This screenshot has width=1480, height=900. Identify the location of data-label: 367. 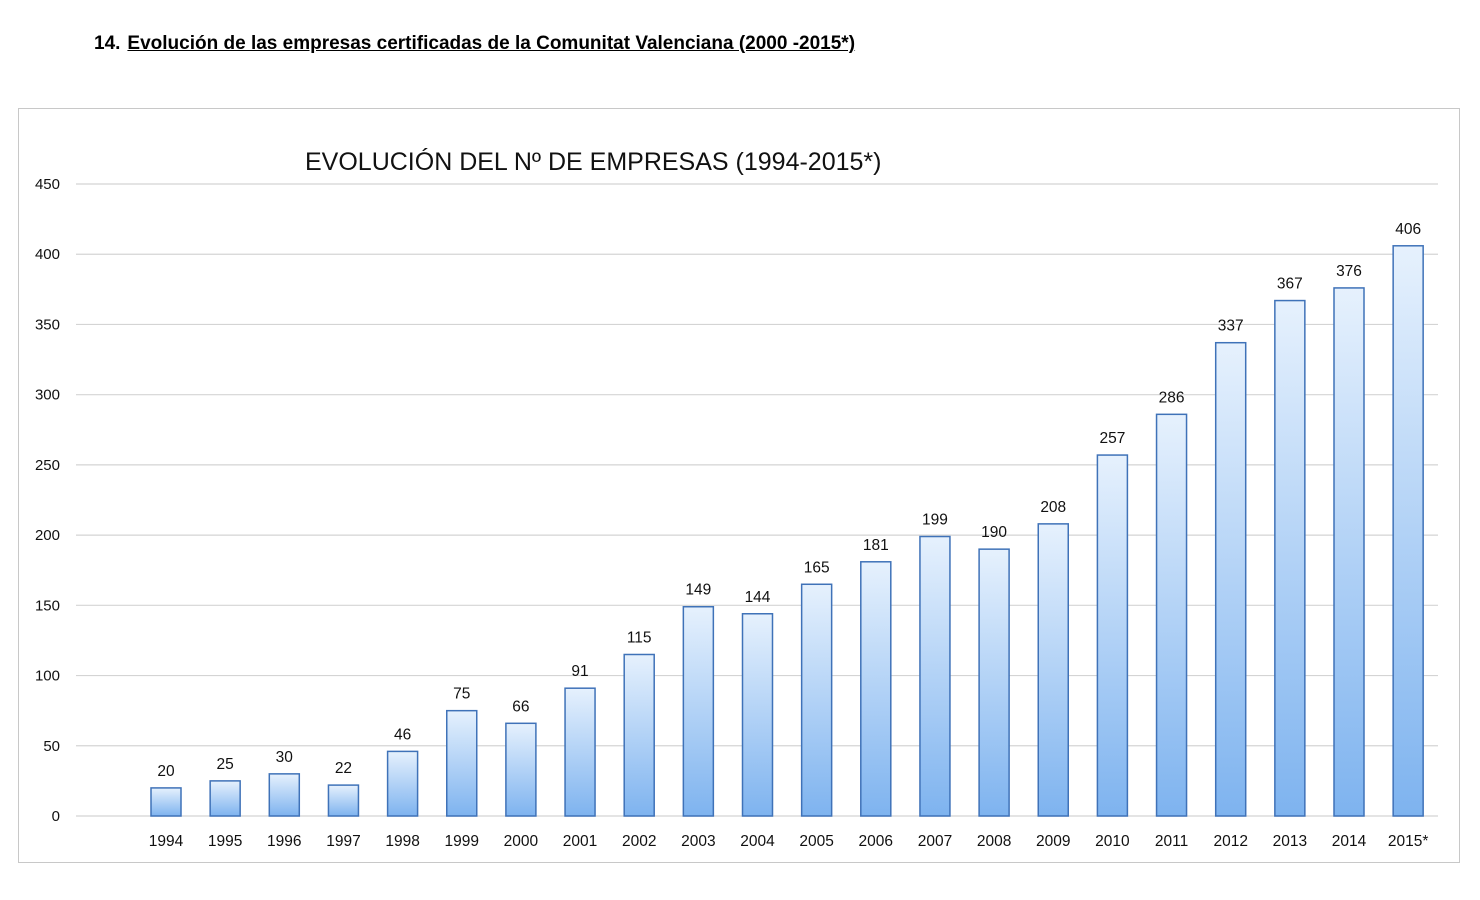
(1290, 284).